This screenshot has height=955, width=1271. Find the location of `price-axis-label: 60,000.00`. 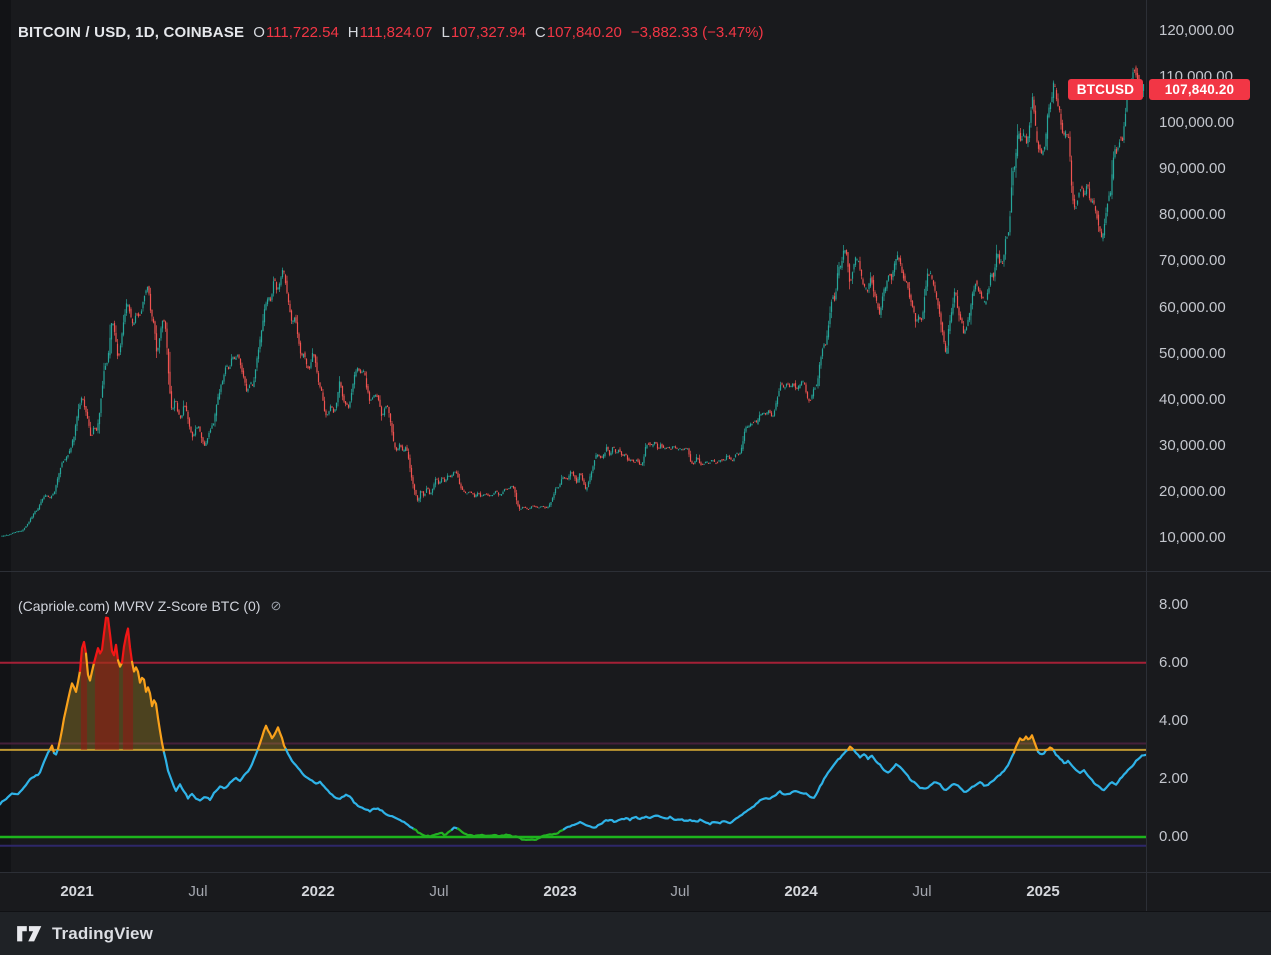

price-axis-label: 60,000.00 is located at coordinates (1192, 307).